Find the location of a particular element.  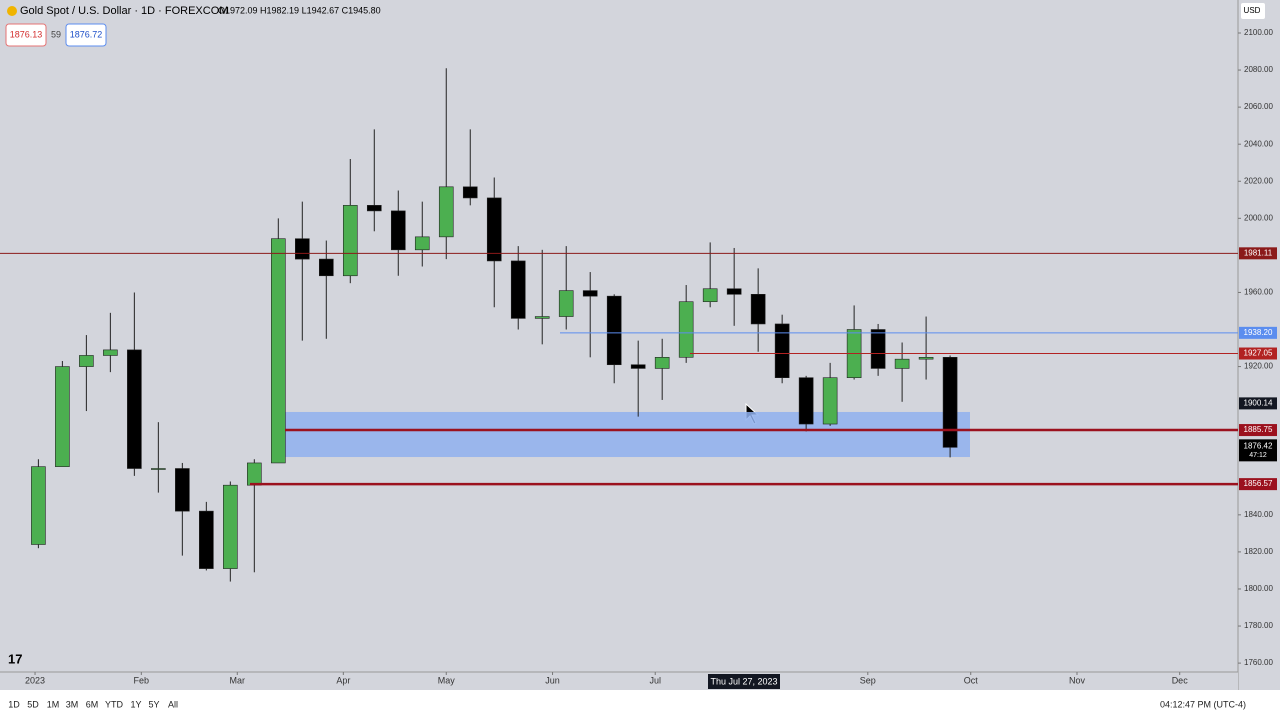

crosshair-tag is located at coordinates (744, 681).